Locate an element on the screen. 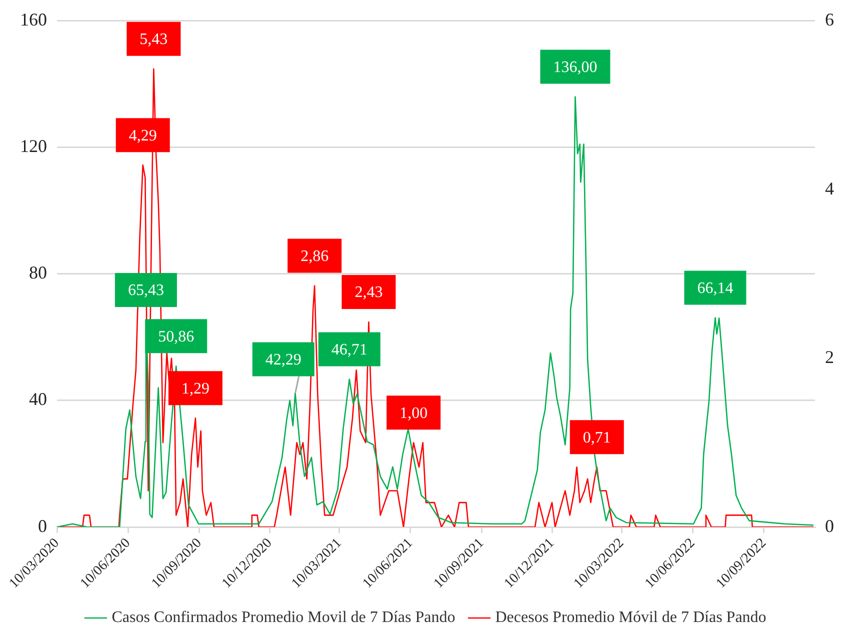 The width and height of the screenshot is (854, 636). y-tick-label: 160 is located at coordinates (33, 20).